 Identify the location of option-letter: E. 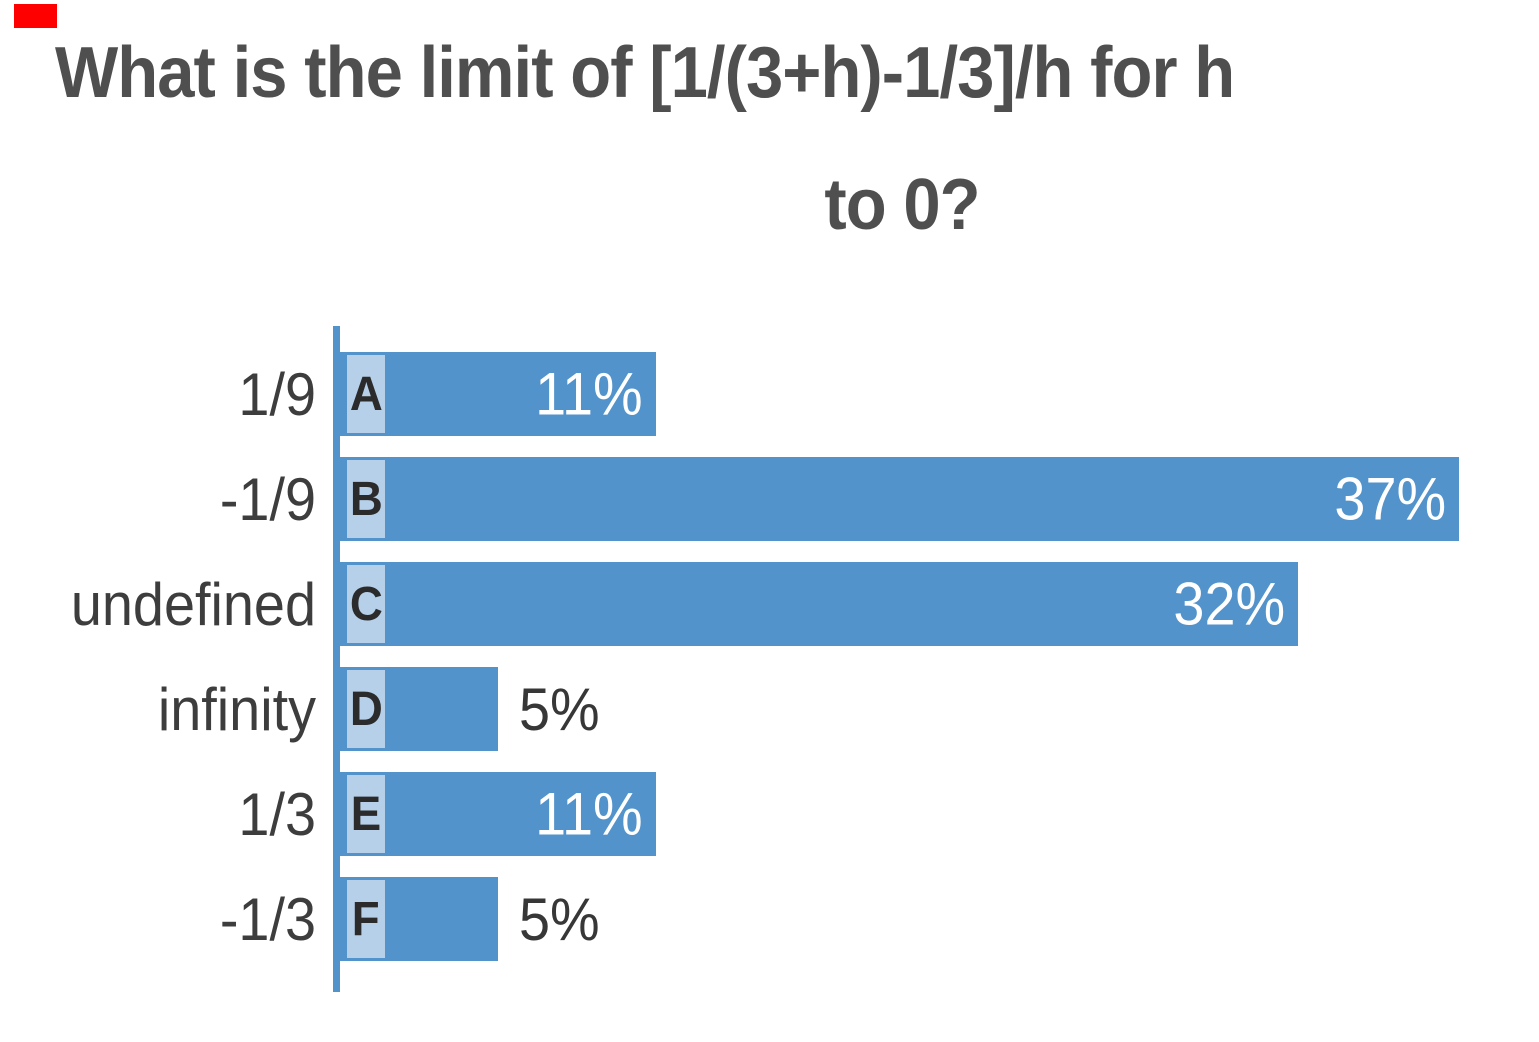
(366, 814).